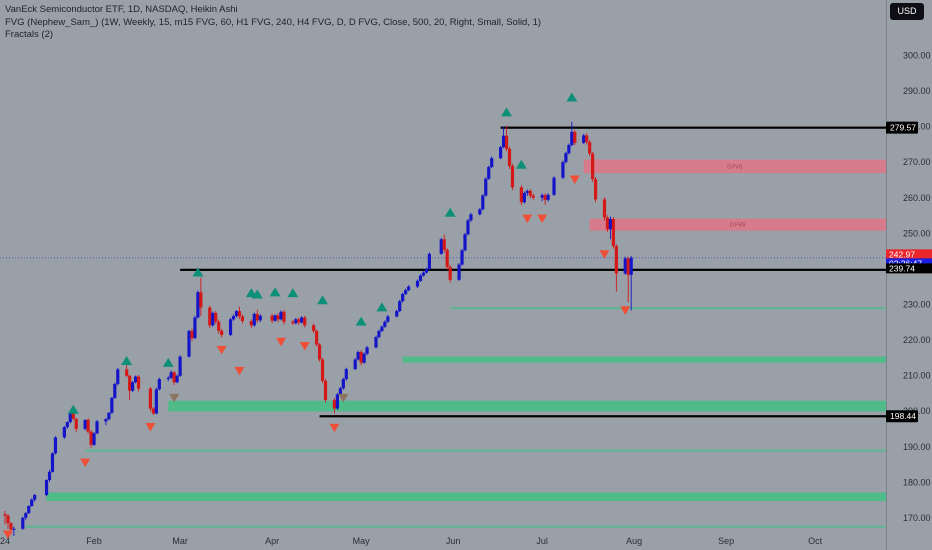  I want to click on level-price-text: 279.57, so click(903, 128).